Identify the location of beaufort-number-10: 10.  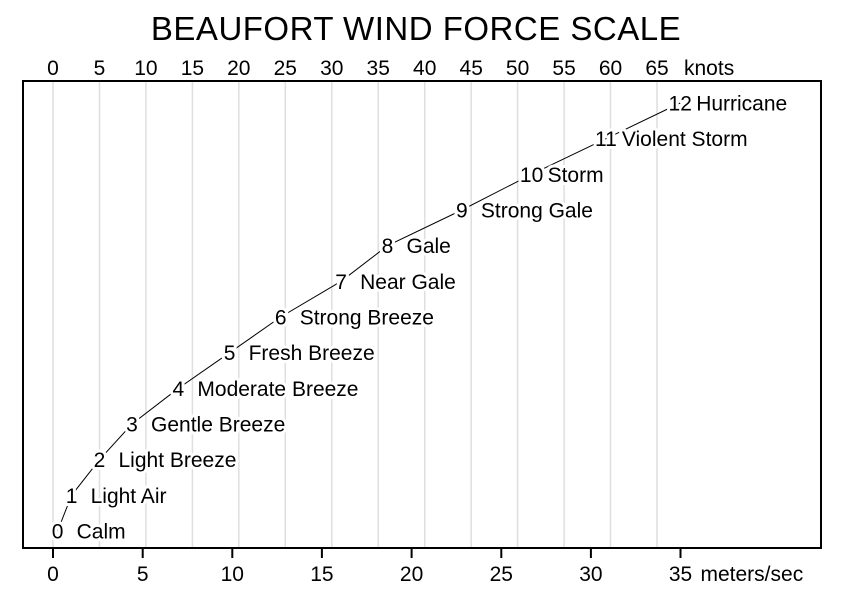
(531, 175).